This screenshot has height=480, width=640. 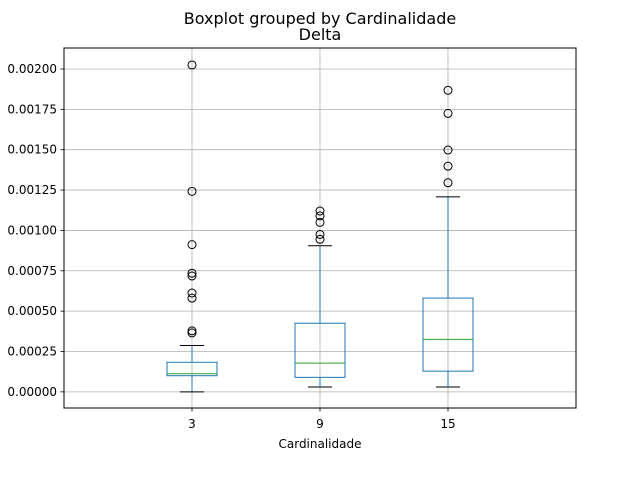 I want to click on x-tick-label: 15, so click(x=447, y=424).